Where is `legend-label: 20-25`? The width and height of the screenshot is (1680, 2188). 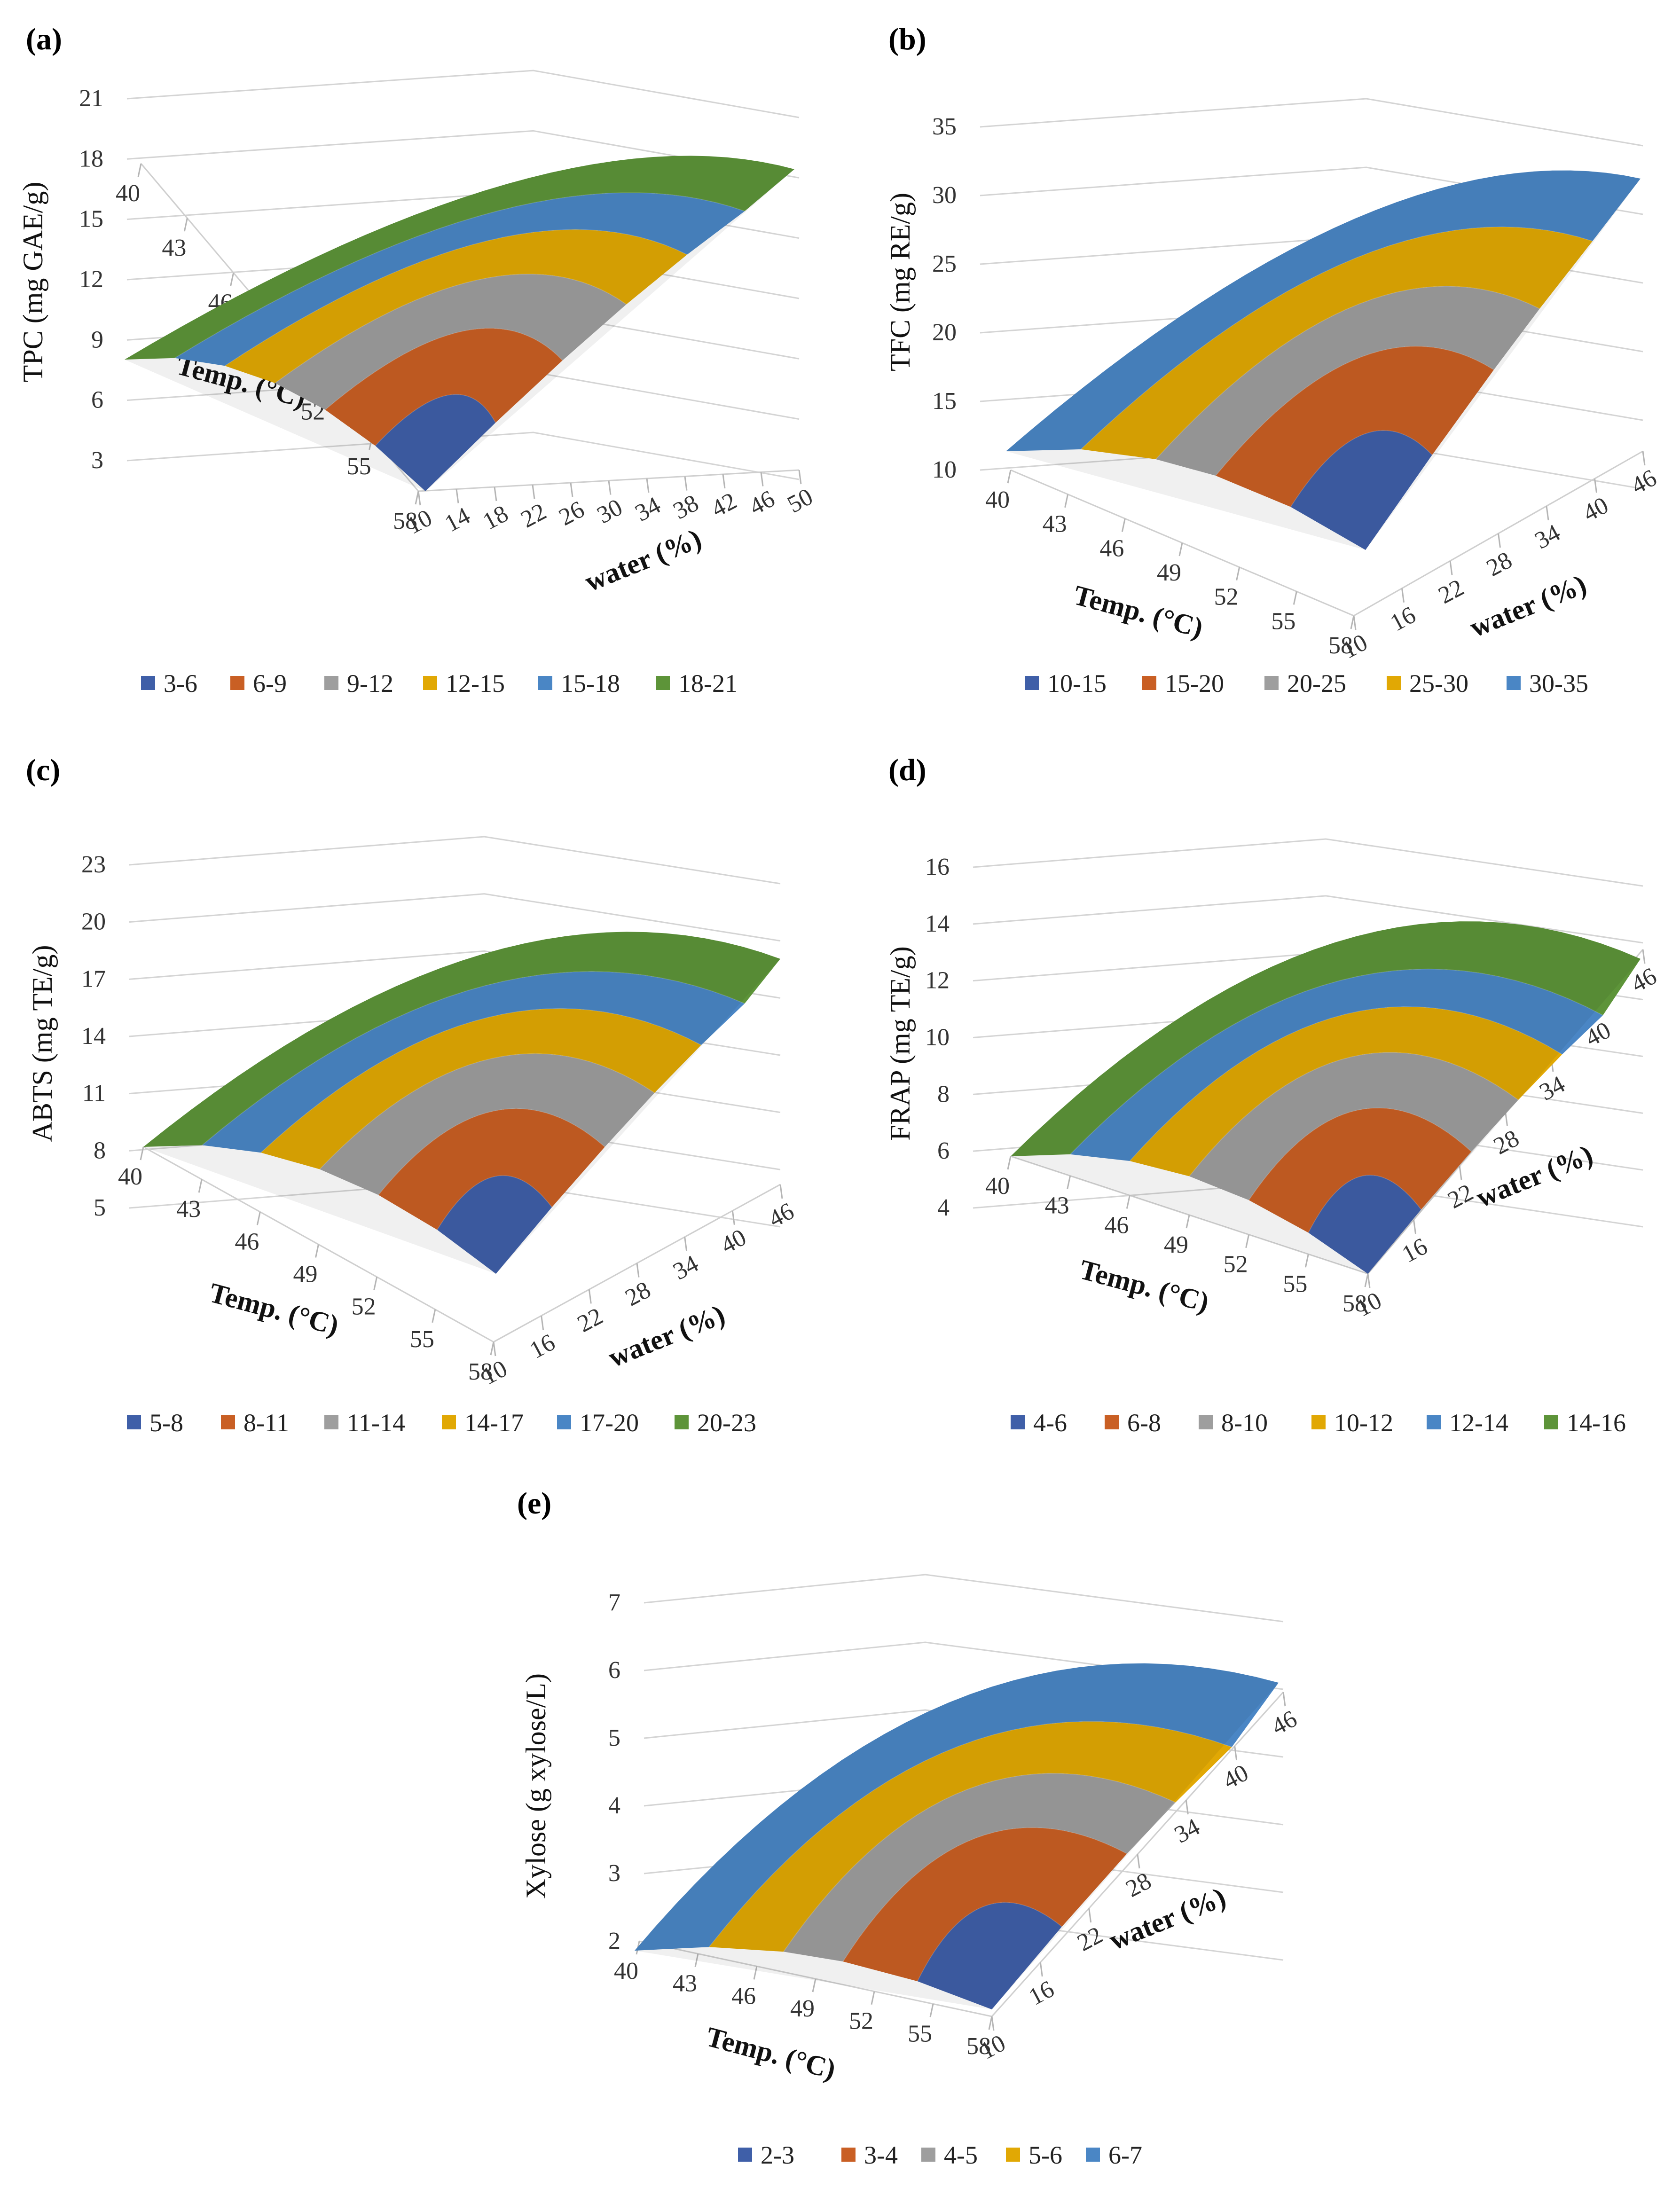 legend-label: 20-25 is located at coordinates (1316, 683).